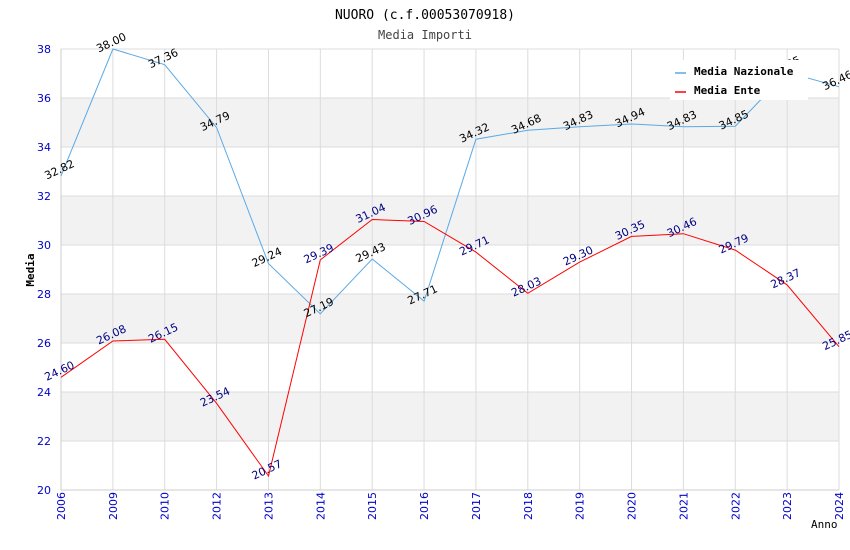  Describe the element at coordinates (113, 506) in the screenshot. I see `x-tick-label: 2009` at that location.